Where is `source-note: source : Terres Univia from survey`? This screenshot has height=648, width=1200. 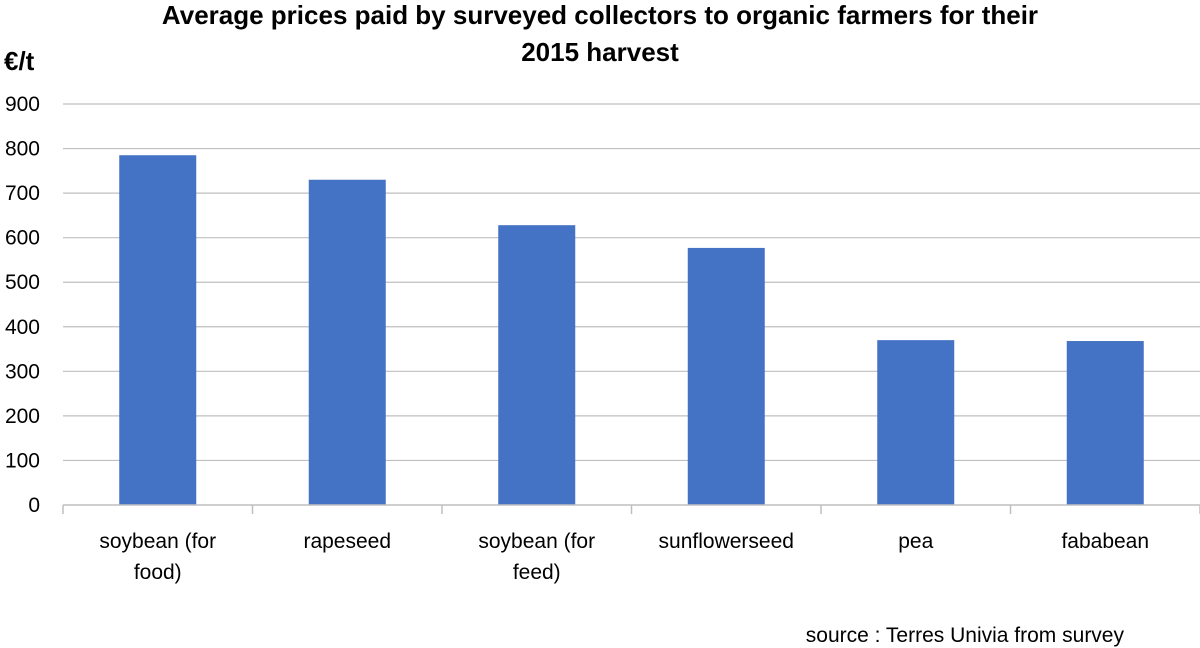 source-note: source : Terres Univia from survey is located at coordinates (965, 635).